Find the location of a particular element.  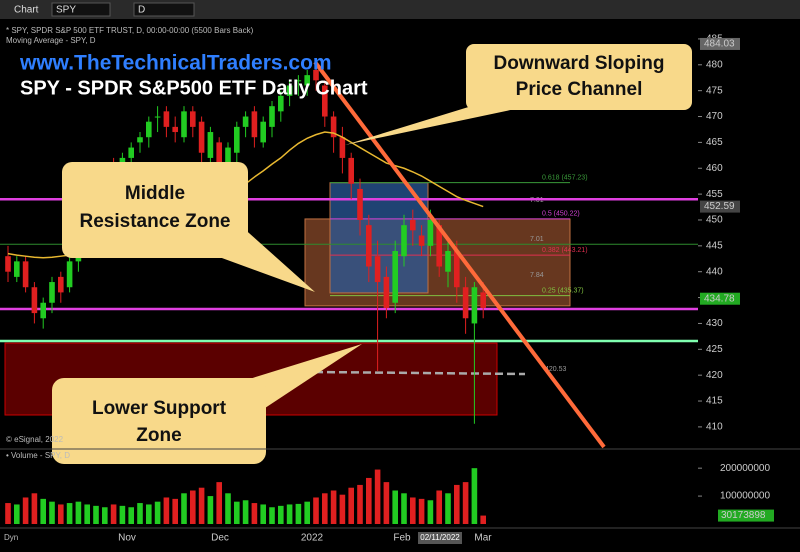

y-tick-label: 425 is located at coordinates (714, 349).